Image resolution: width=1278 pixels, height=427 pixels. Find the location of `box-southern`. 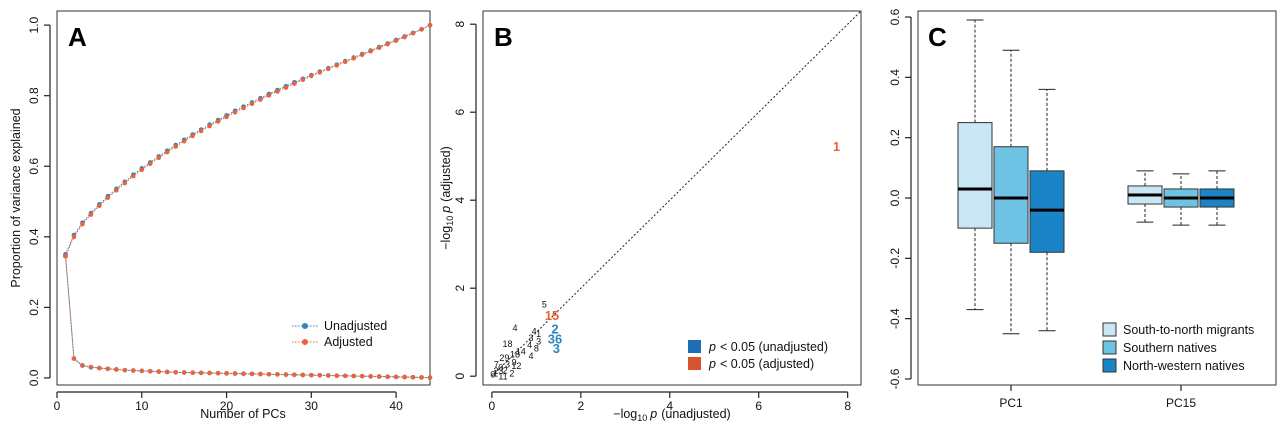

box-southern is located at coordinates (1011, 195).